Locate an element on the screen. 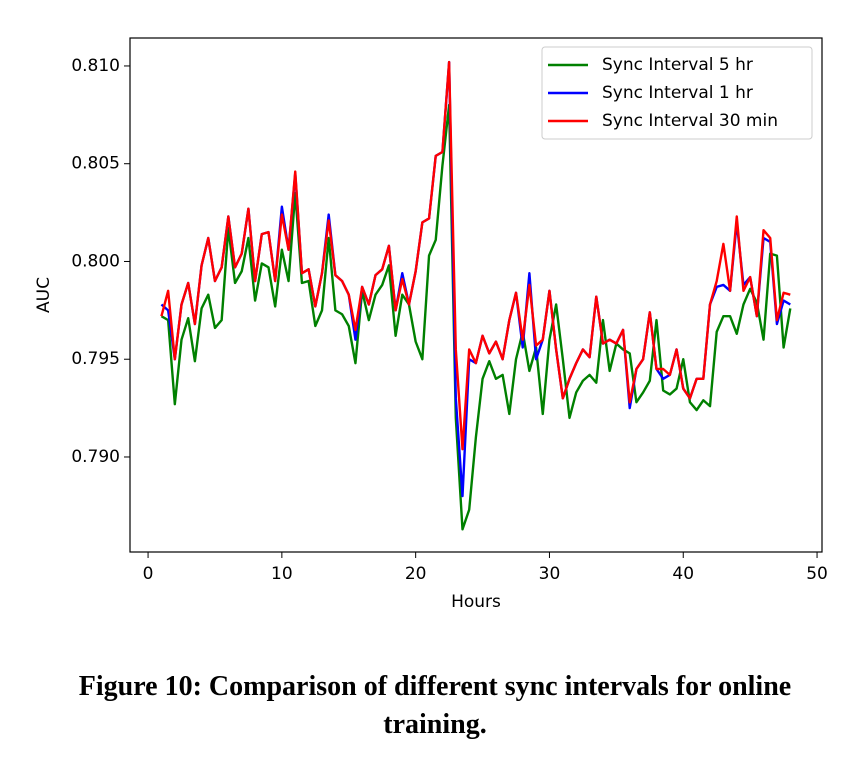 This screenshot has height=768, width=858. y-tick-label: 0.810 is located at coordinates (95, 66).